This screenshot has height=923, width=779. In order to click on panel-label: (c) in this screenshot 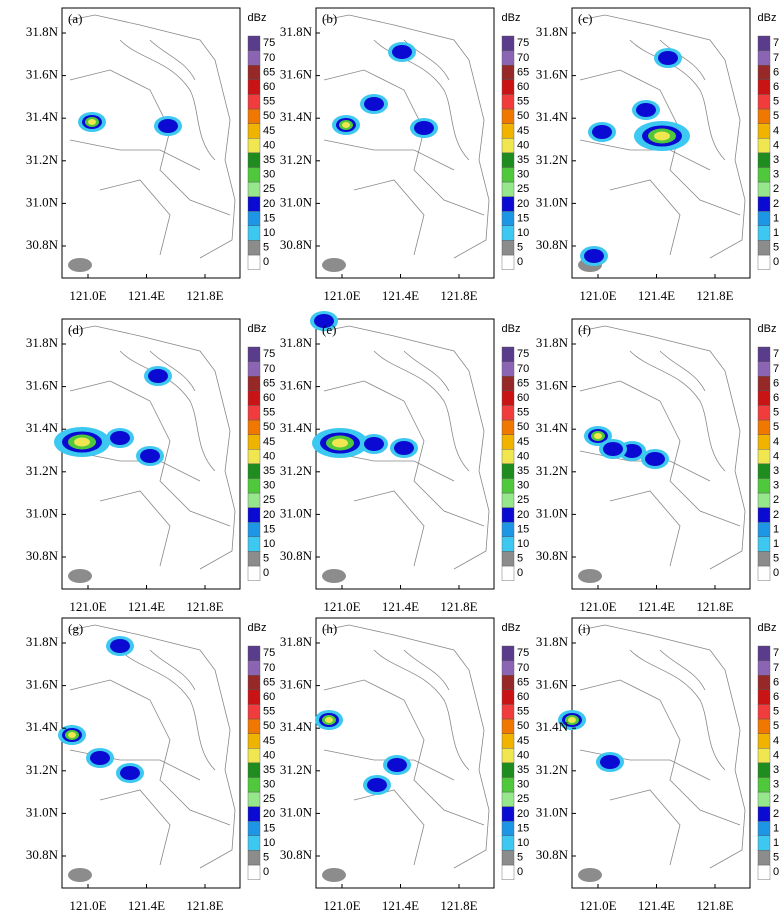, I will do `click(585, 18)`.